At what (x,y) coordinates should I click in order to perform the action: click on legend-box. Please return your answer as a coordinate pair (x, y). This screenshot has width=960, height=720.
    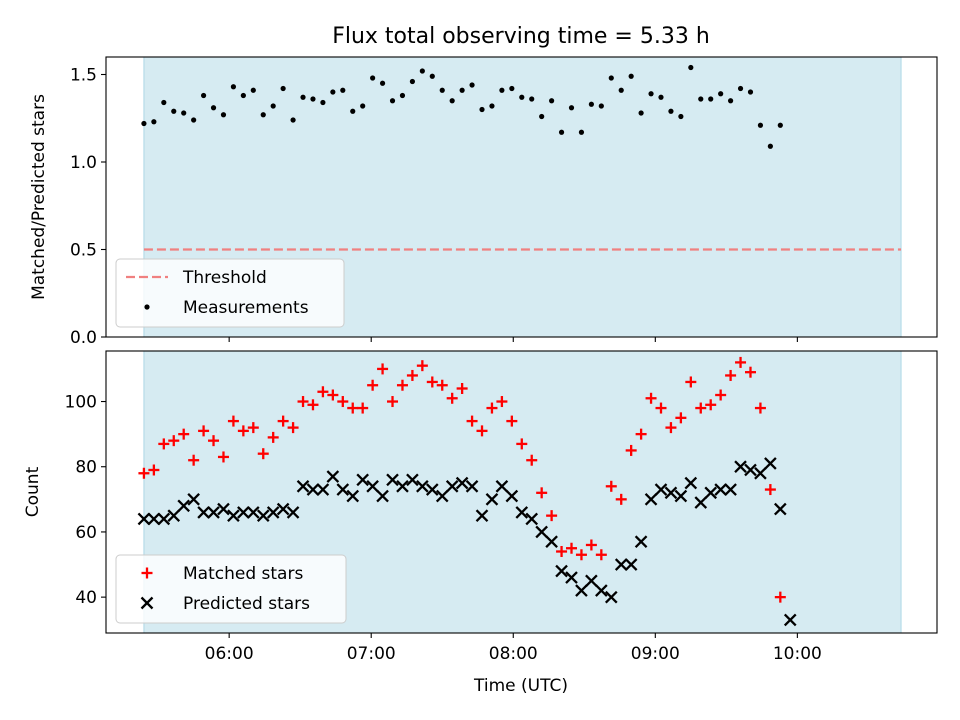
    Looking at the image, I should click on (231, 589).